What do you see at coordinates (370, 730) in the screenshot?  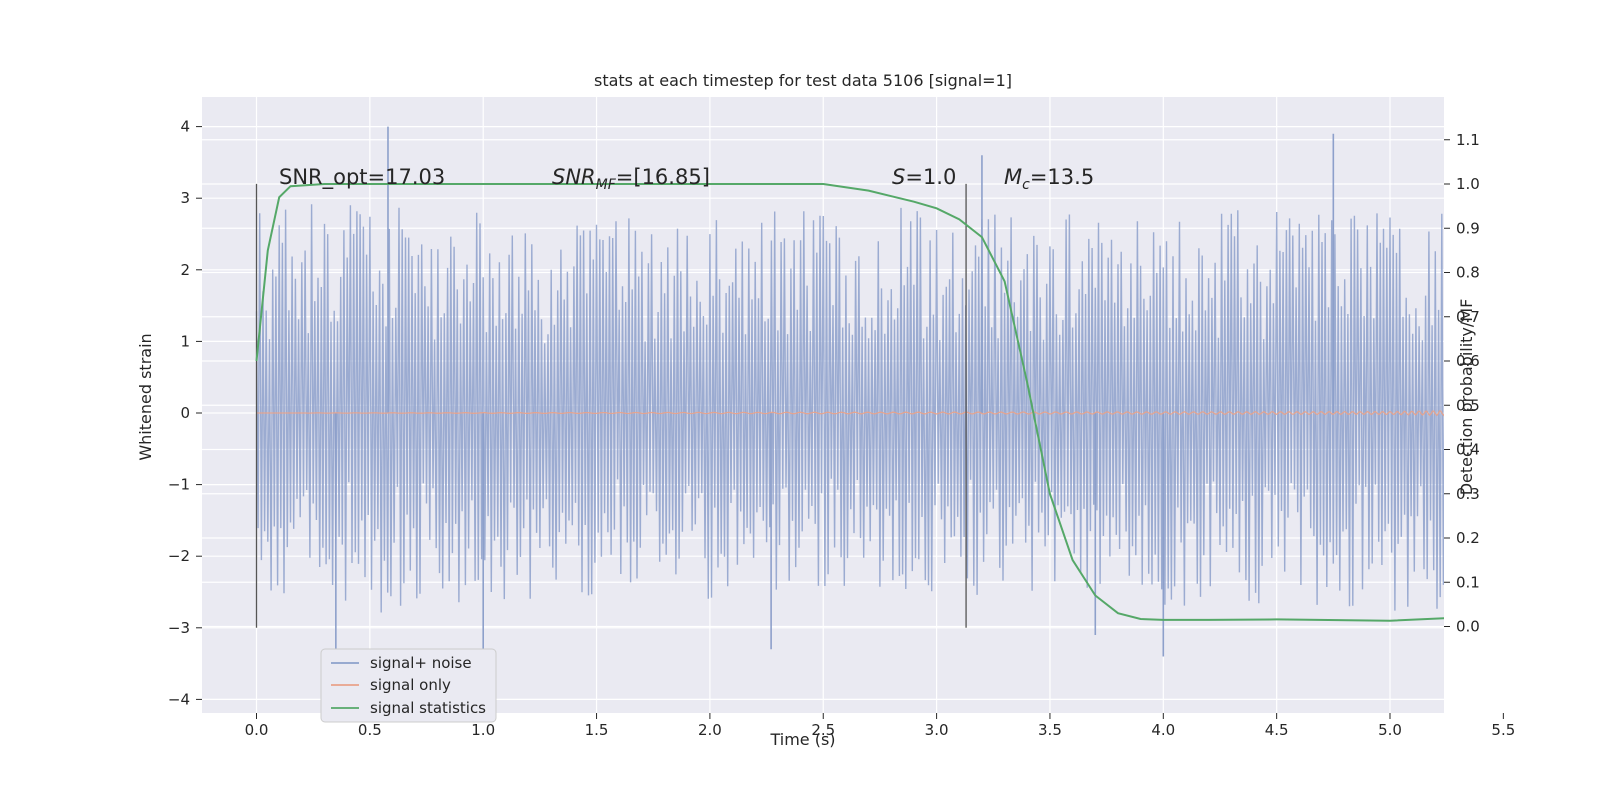 I see `x-tick-label: 0.5` at bounding box center [370, 730].